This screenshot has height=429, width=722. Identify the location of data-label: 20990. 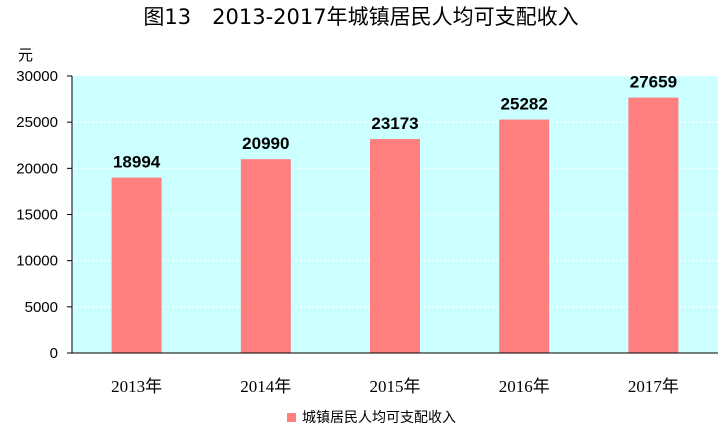
(265, 143).